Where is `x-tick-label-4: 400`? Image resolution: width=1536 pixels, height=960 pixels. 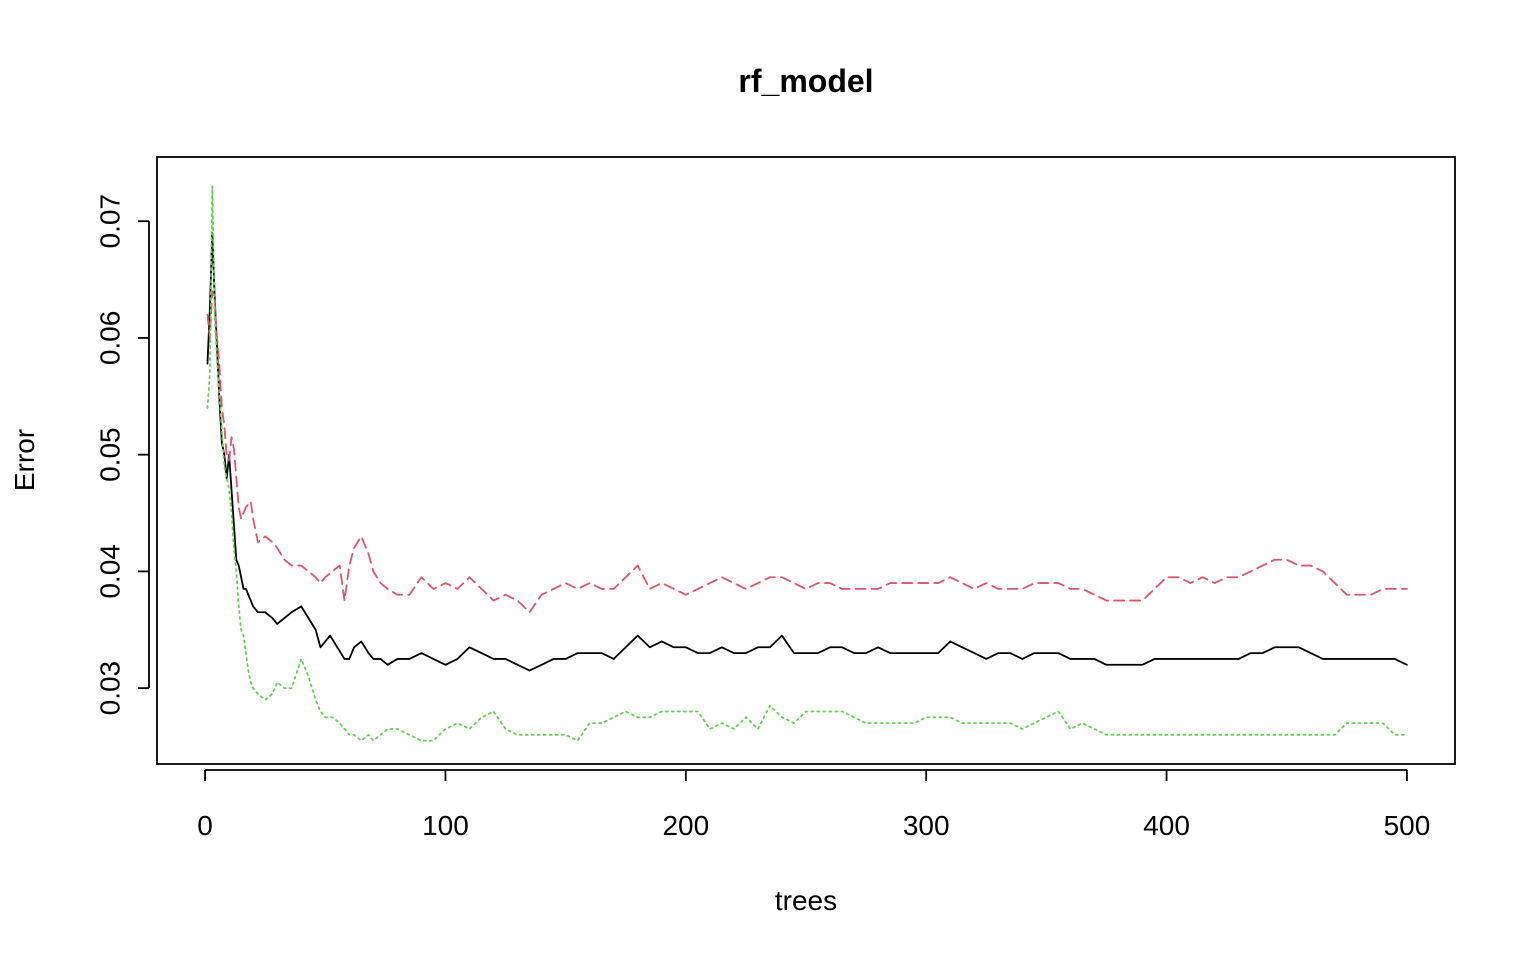 x-tick-label-4: 400 is located at coordinates (1166, 825).